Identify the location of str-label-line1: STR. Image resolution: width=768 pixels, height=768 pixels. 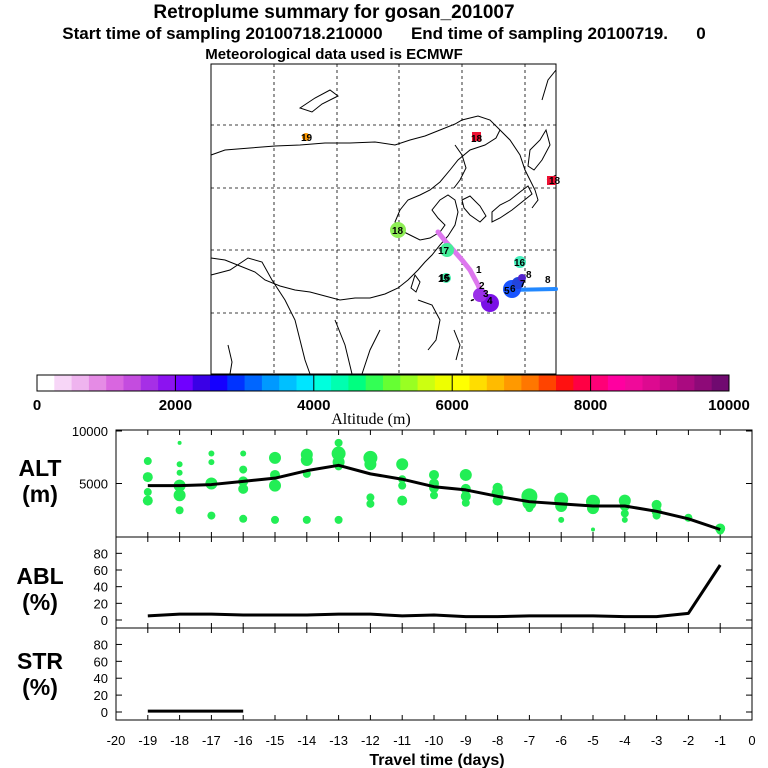
(40, 661).